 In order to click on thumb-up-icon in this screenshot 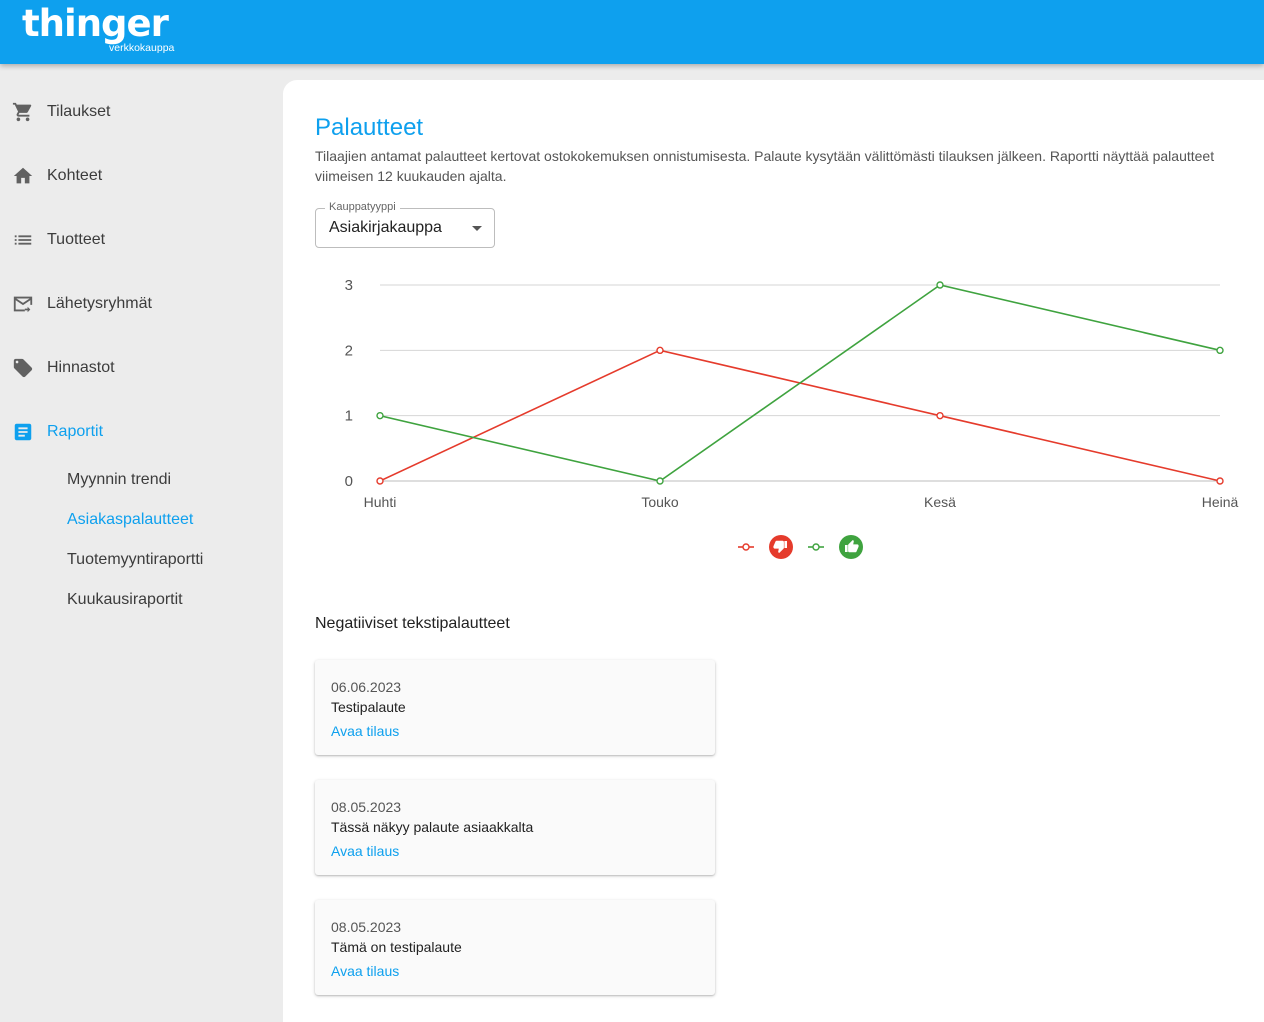, I will do `click(851, 547)`.